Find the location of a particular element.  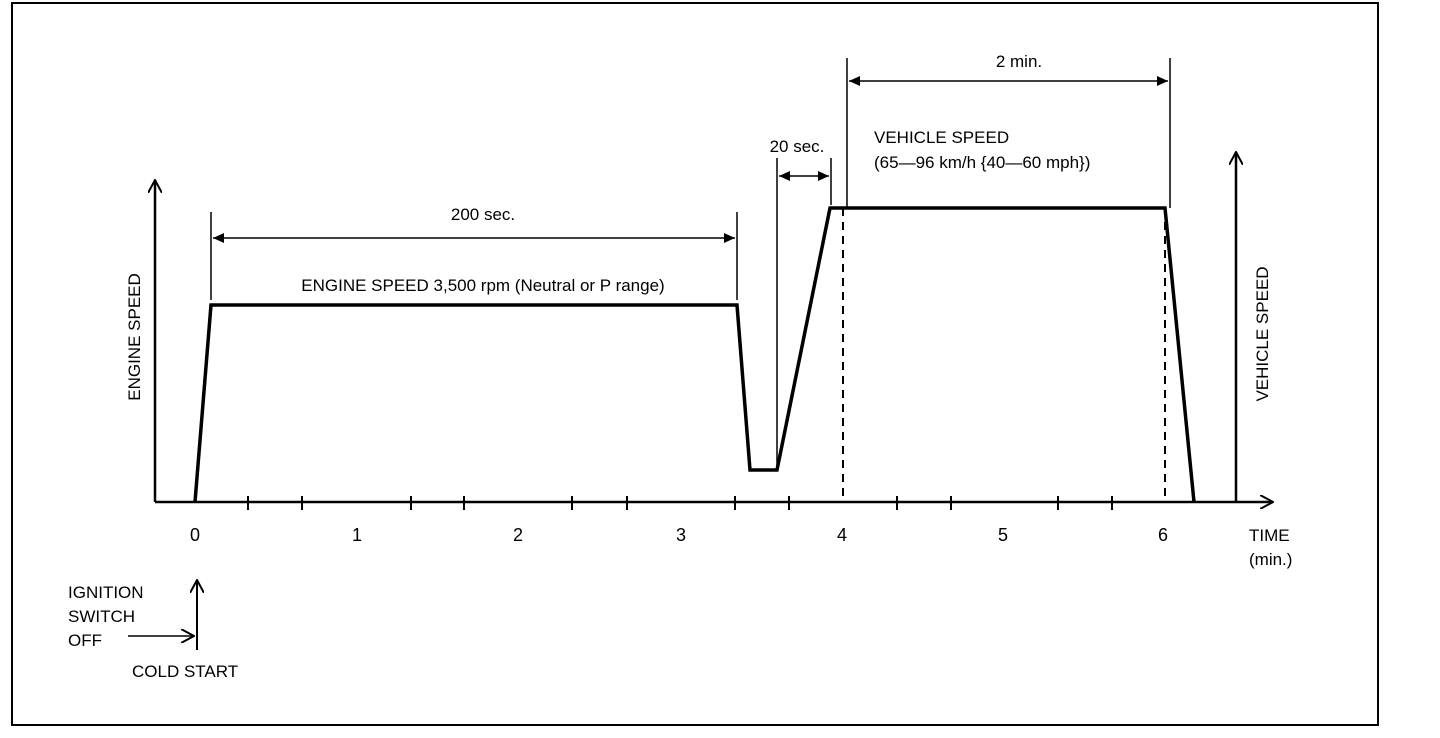

tick-label-5: 5 is located at coordinates (1003, 535).